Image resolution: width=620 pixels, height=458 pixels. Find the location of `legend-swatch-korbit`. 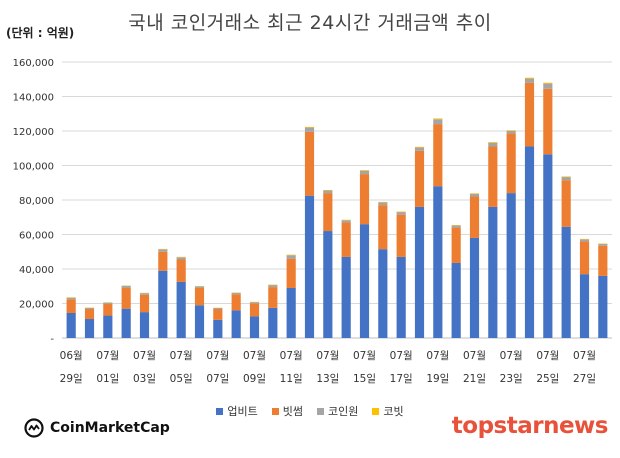

legend-swatch-korbit is located at coordinates (376, 411).